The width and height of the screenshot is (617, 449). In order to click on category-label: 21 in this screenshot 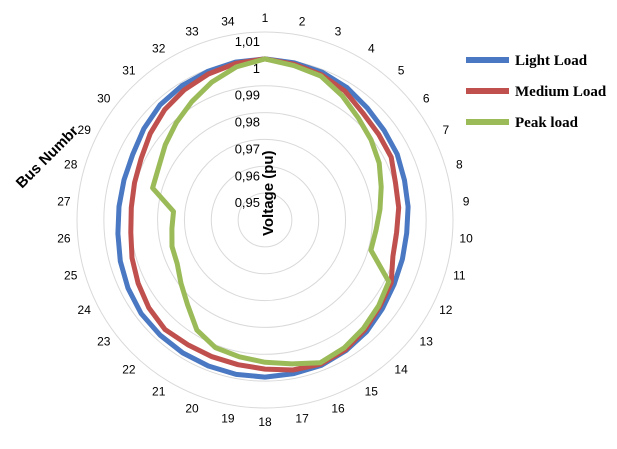, I will do `click(159, 392)`.